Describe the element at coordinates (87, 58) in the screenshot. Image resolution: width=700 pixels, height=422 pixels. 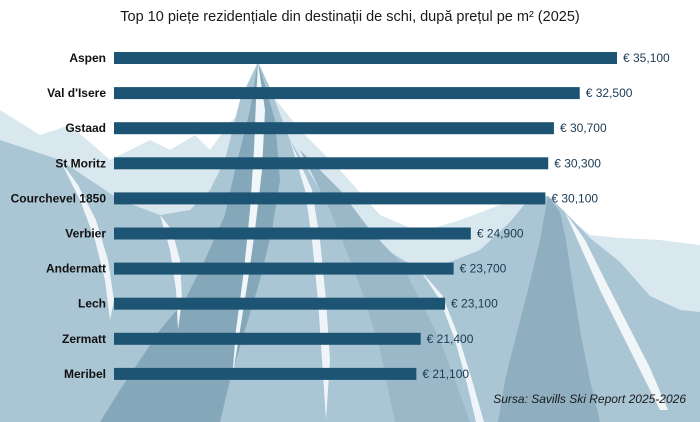
I see `category-label: Aspen` at that location.